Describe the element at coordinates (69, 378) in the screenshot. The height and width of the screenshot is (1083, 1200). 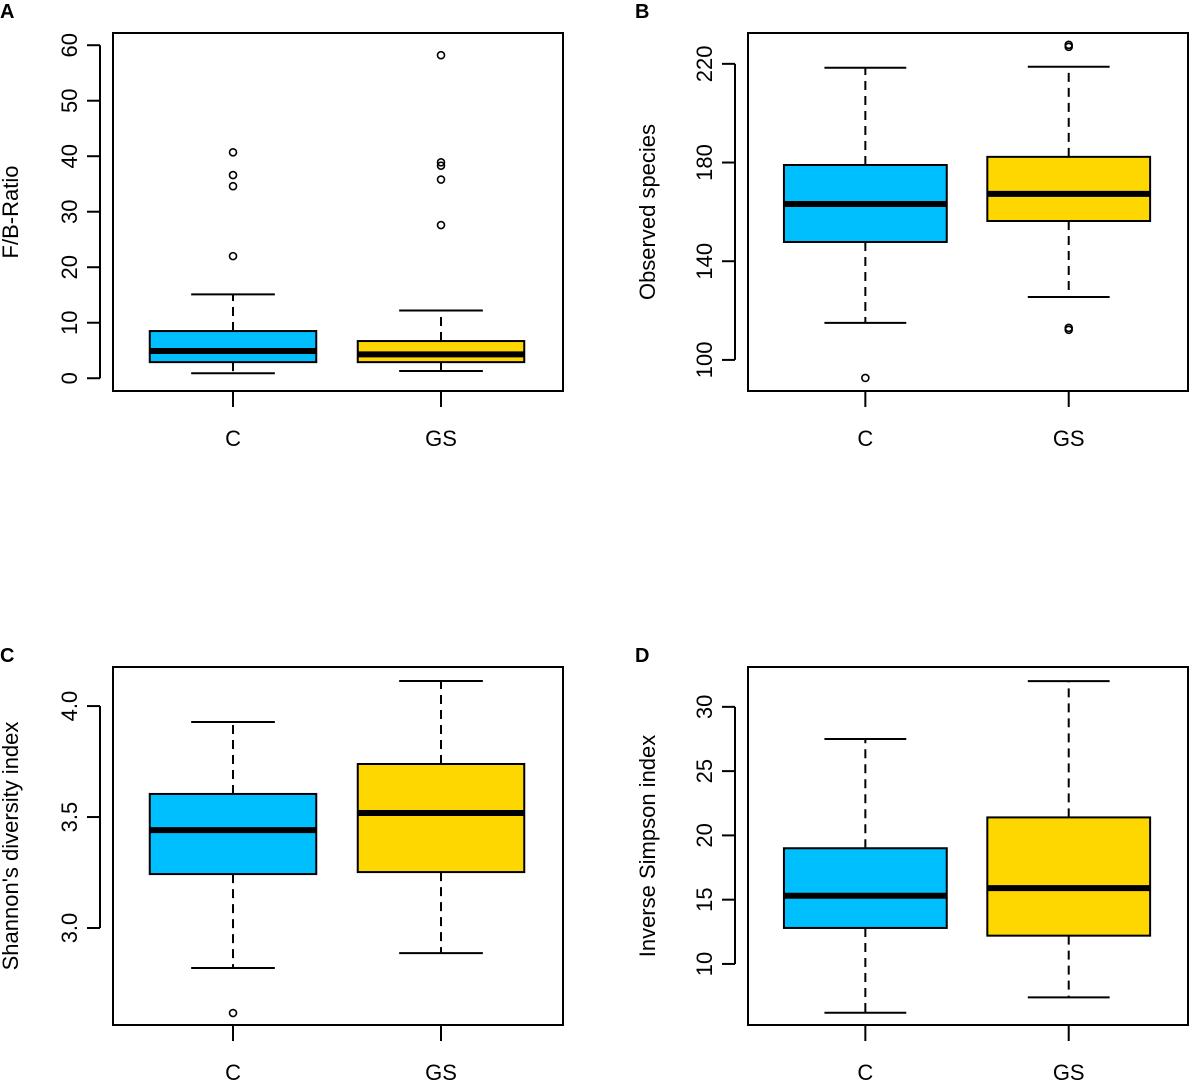
I see `y-tick-label: 0` at that location.